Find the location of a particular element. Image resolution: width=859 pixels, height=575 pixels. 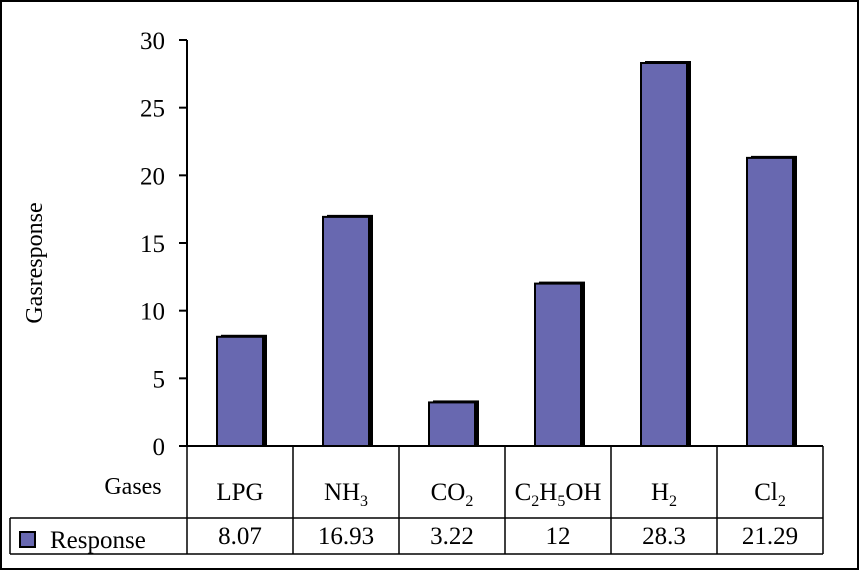

y-tick-label: 25 is located at coordinates (152, 109).